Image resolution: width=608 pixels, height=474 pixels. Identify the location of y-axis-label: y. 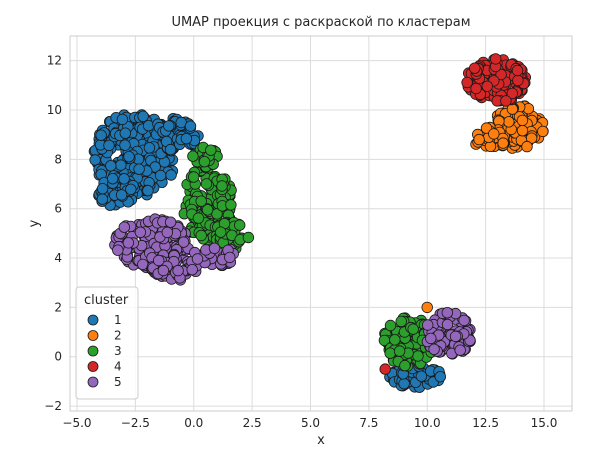
(34, 223).